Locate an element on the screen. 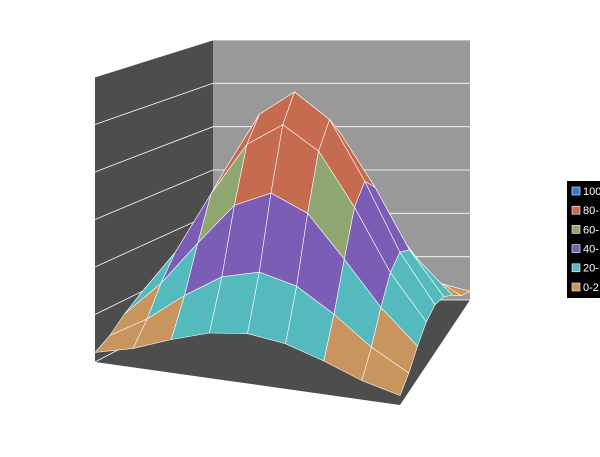 The width and height of the screenshot is (600, 457). legend-label: 100 is located at coordinates (591, 192).